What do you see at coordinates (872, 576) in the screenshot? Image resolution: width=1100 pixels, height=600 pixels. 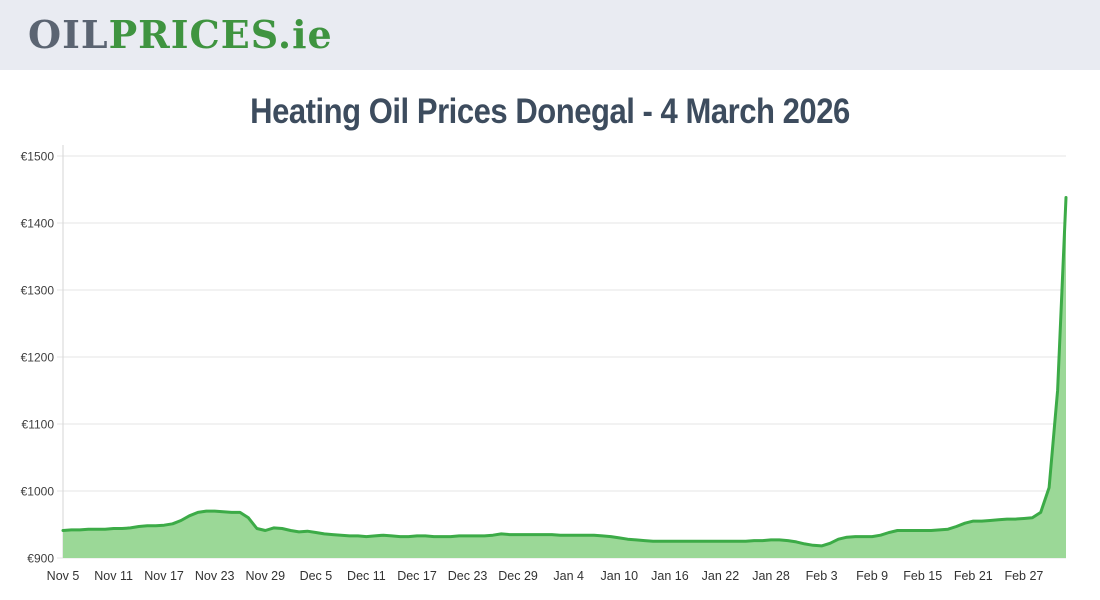 I see `x-axis-tick-label: Feb 9` at bounding box center [872, 576].